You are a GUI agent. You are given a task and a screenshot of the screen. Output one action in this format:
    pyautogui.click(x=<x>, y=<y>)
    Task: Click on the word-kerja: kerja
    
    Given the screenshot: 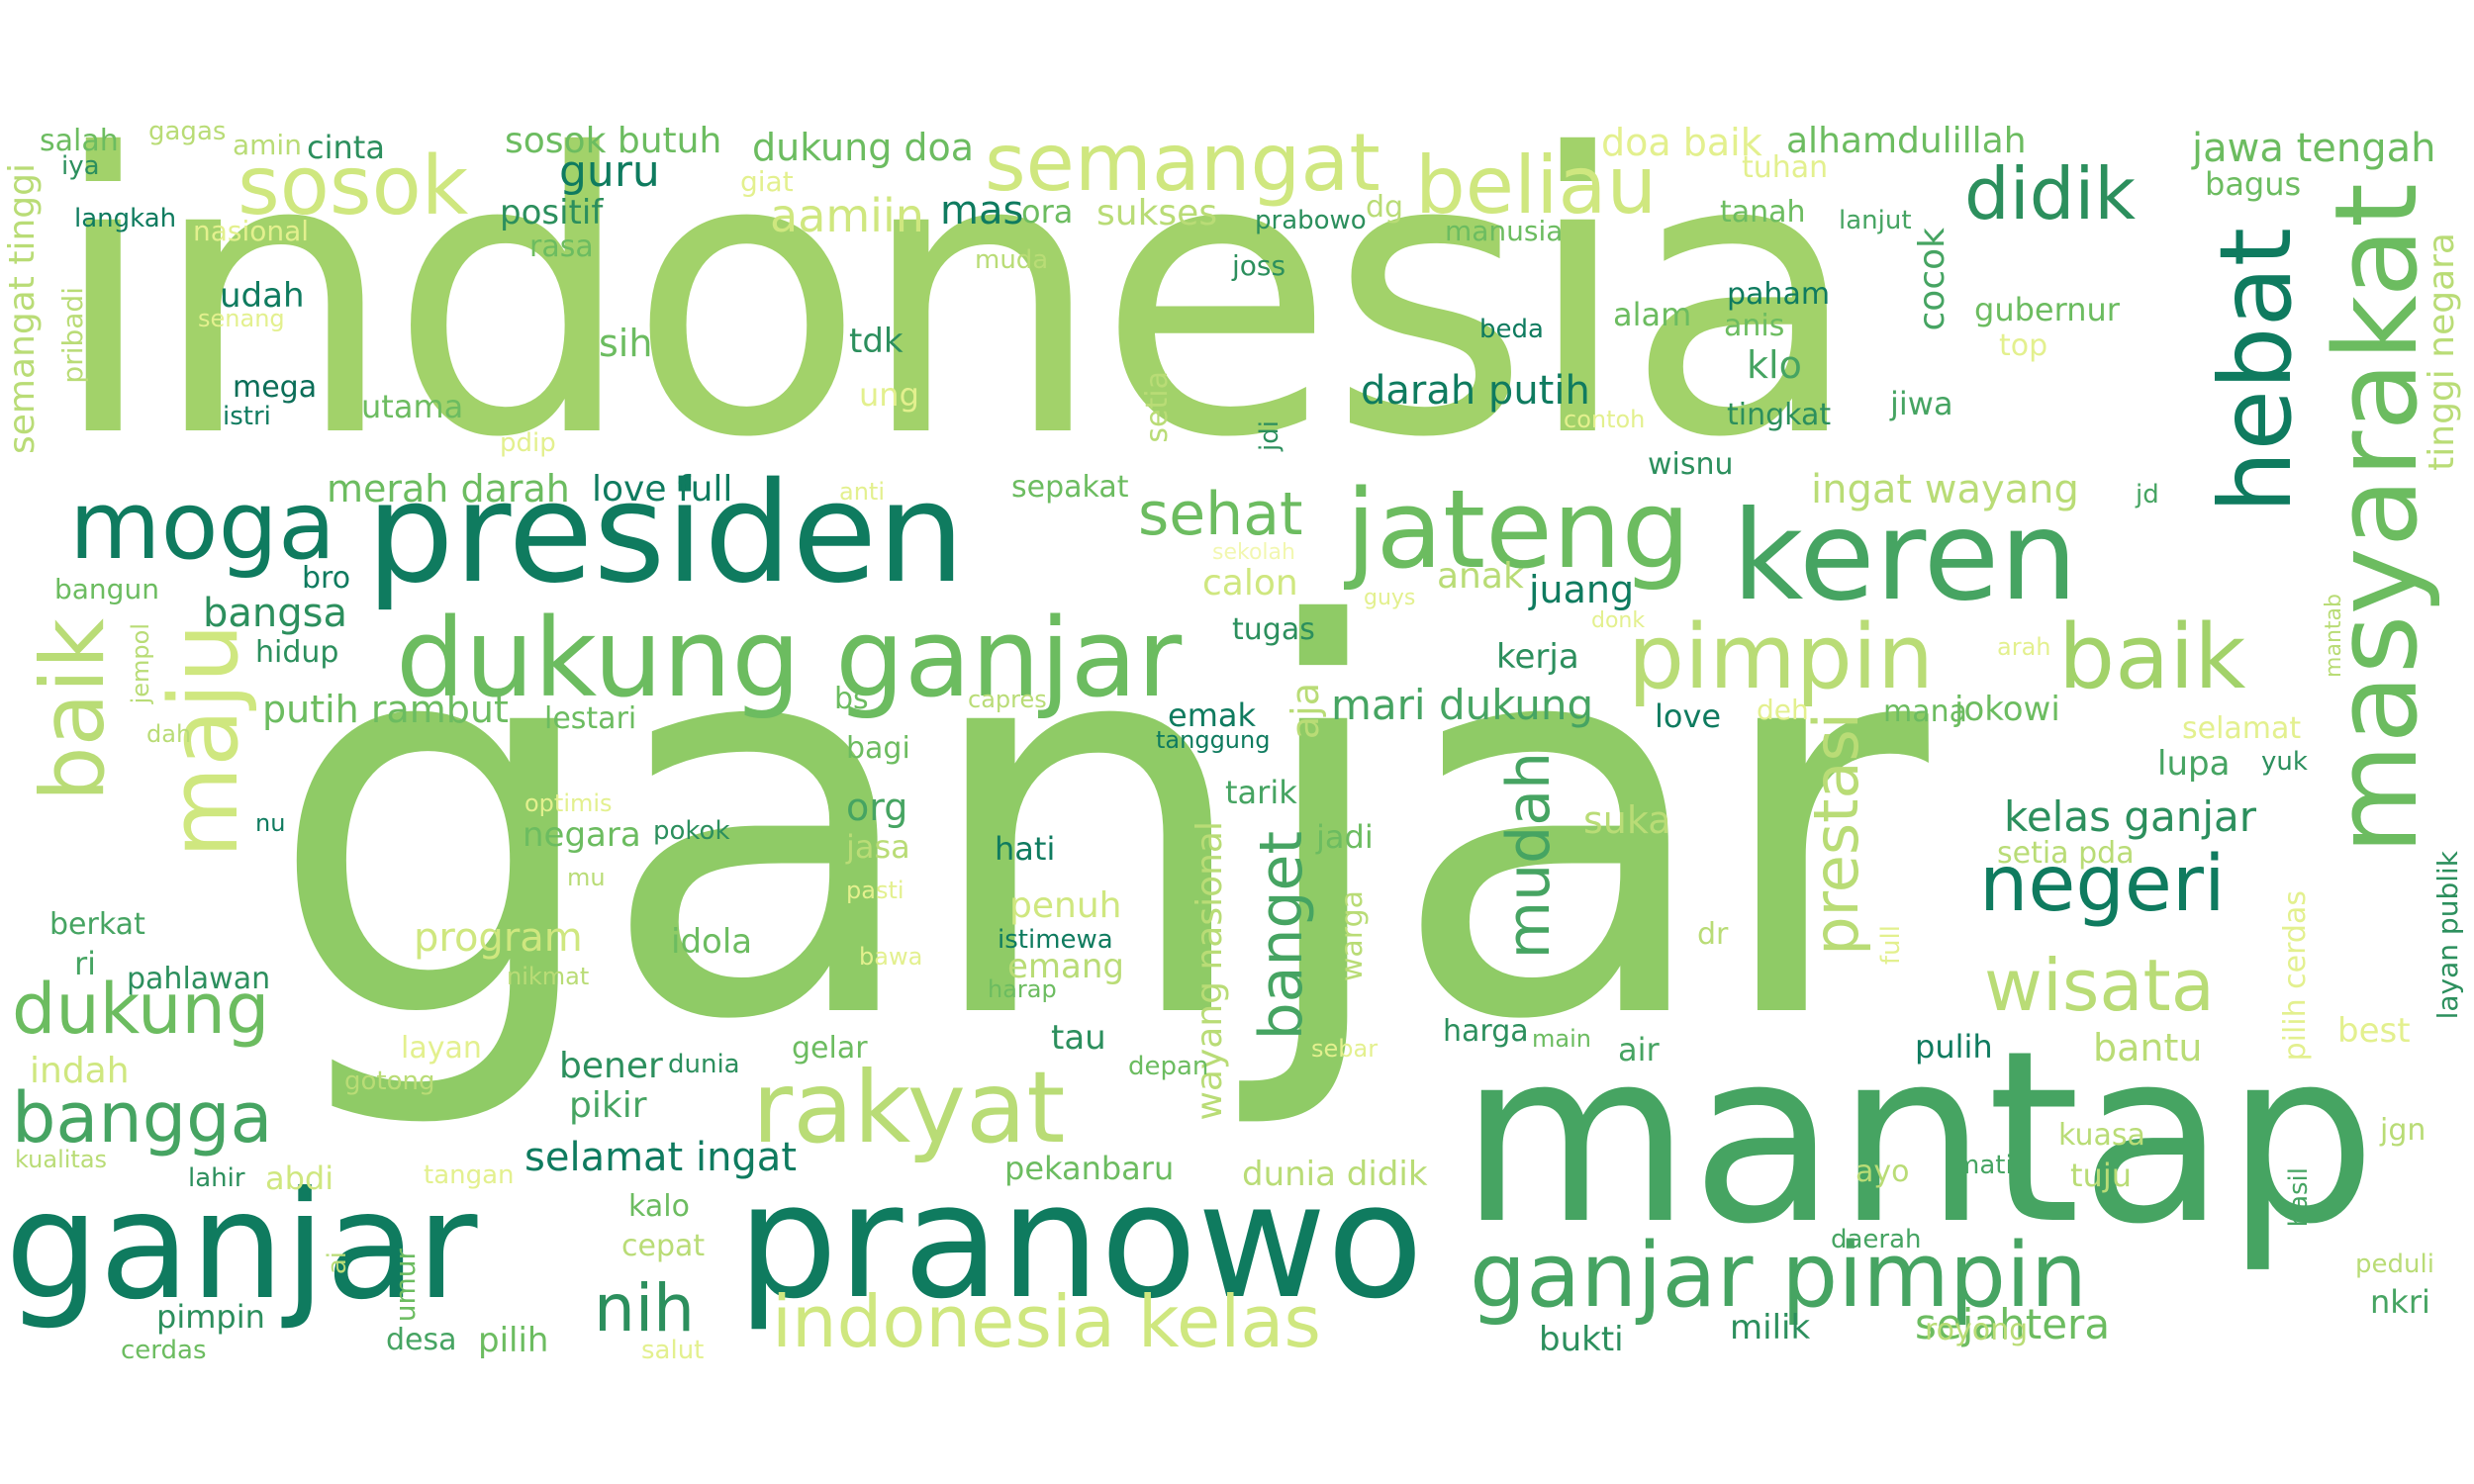 What is the action you would take?
    pyautogui.click(x=1537, y=657)
    